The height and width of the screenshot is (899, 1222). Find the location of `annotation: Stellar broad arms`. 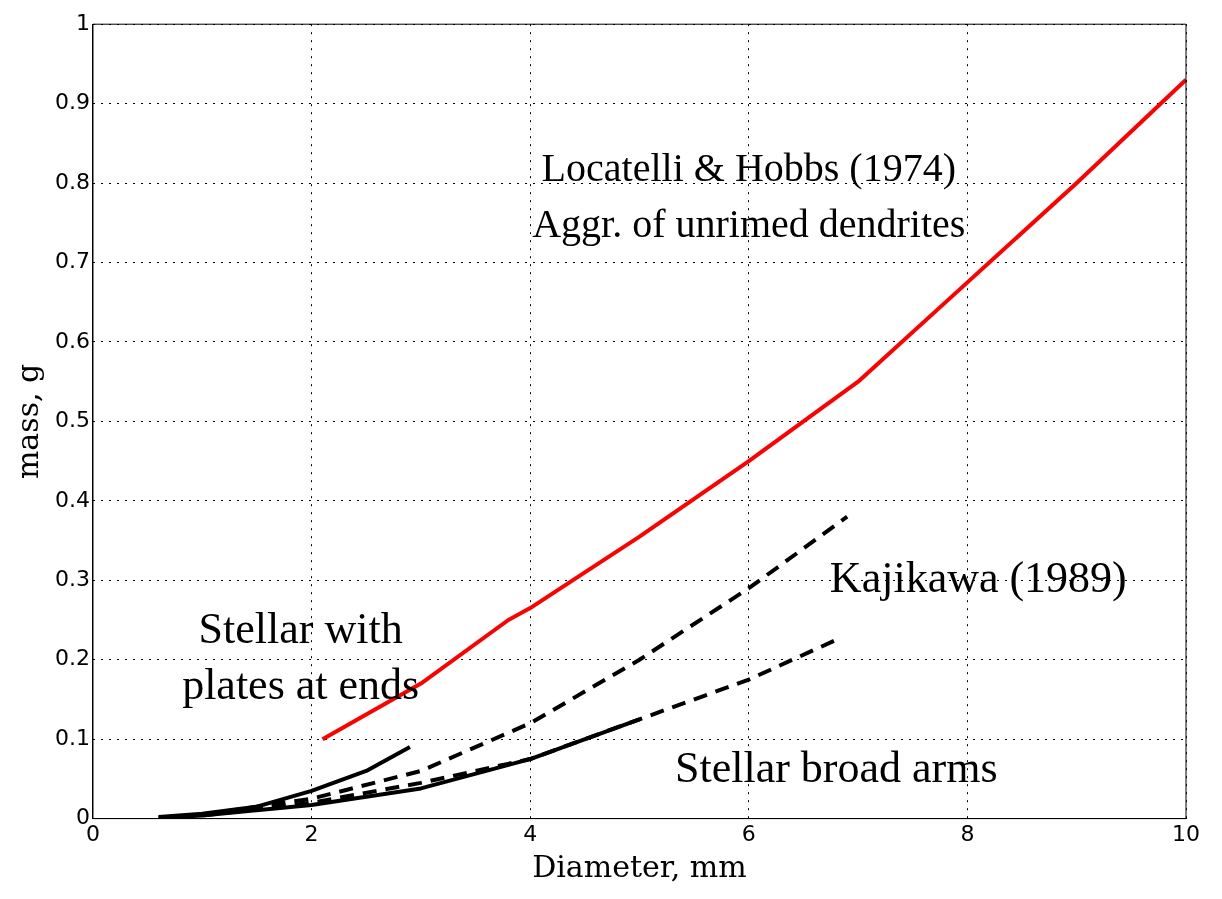

annotation: Stellar broad arms is located at coordinates (836, 768).